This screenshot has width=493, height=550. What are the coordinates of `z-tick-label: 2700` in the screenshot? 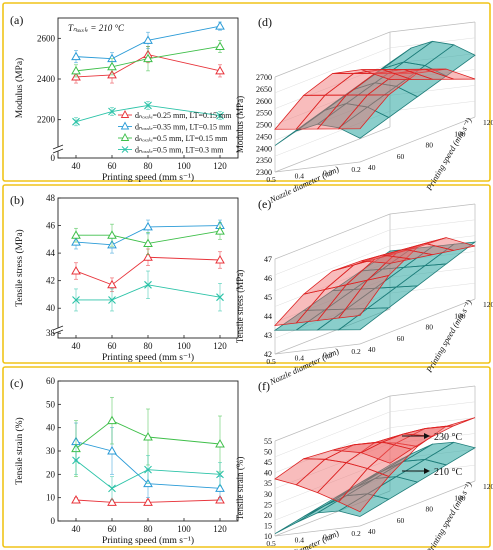 It's located at (264, 77).